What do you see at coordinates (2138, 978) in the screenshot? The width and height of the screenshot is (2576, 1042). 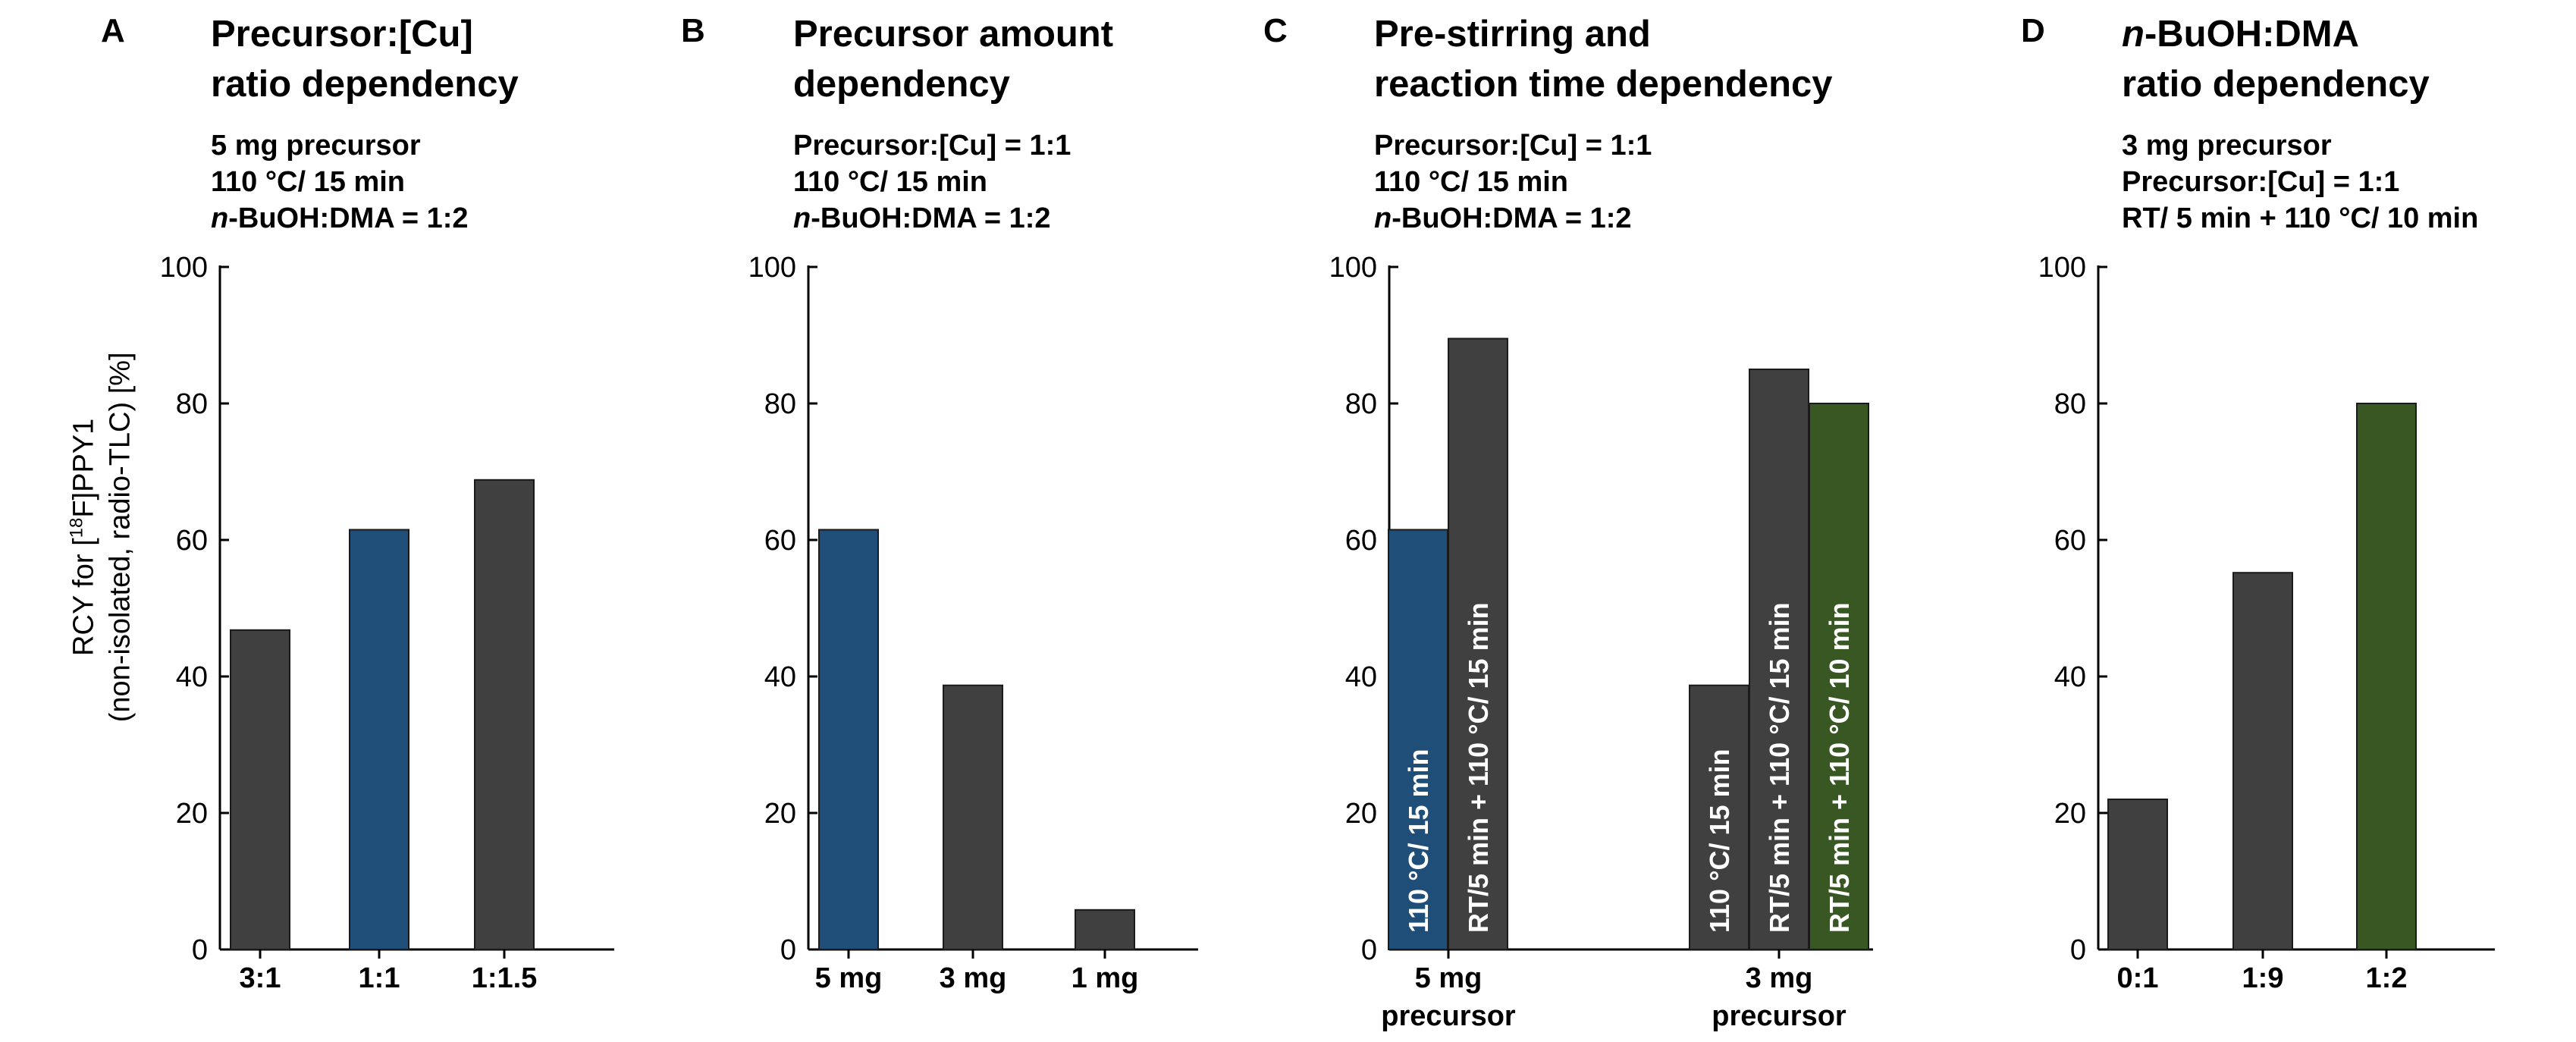 I see `x-tick-label: 0:1` at bounding box center [2138, 978].